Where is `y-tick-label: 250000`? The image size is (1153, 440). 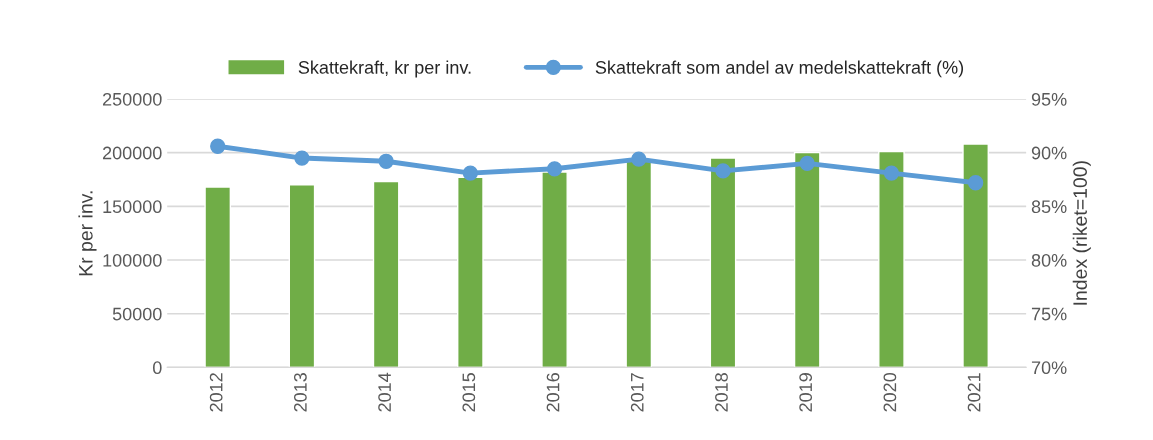 y-tick-label: 250000 is located at coordinates (132, 99).